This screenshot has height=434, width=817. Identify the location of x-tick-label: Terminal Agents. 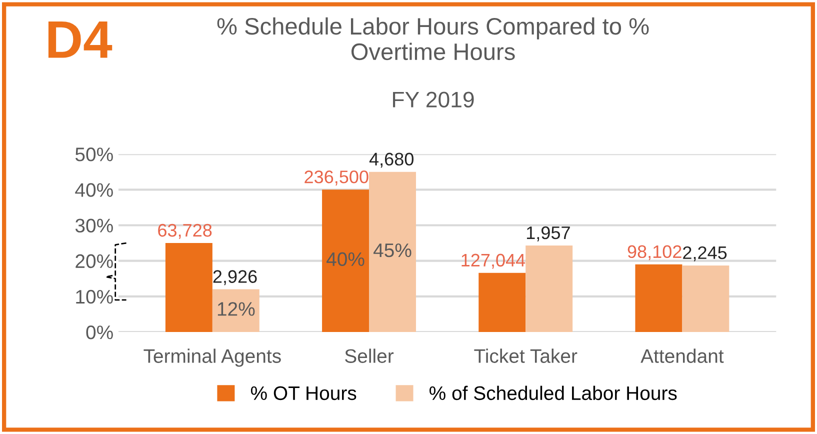
(212, 357).